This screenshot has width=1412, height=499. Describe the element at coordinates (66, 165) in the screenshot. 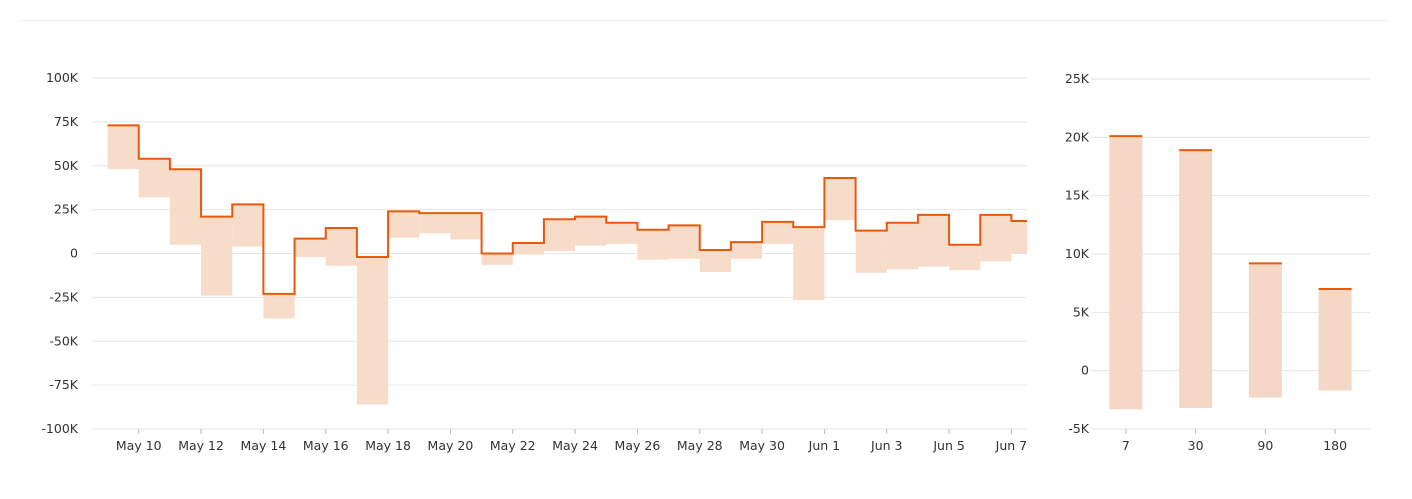

I see `y-tick-label: 50K` at that location.